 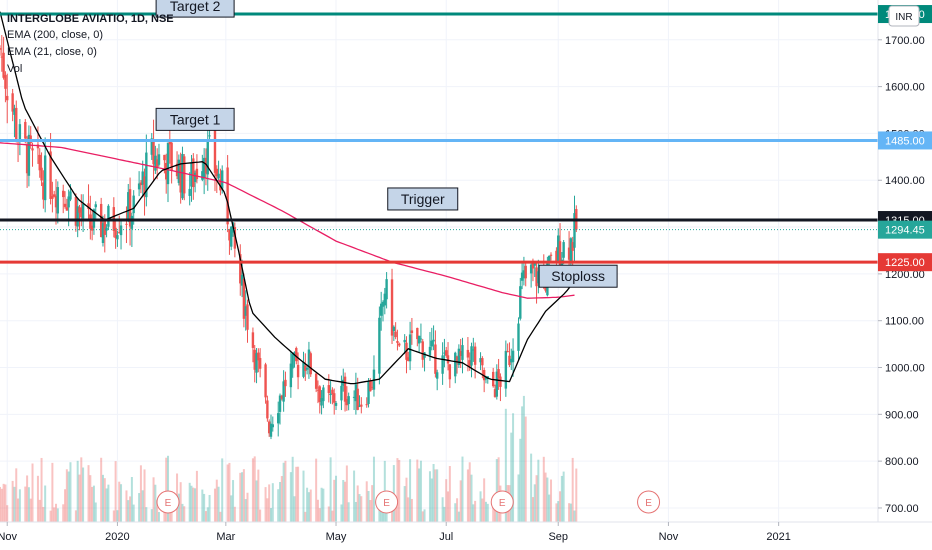 What do you see at coordinates (904, 16) in the screenshot?
I see `currency-button: INR` at bounding box center [904, 16].